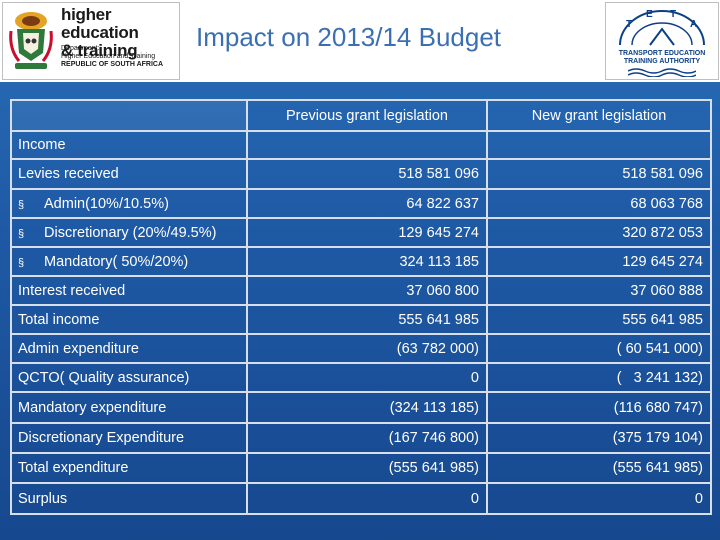  I want to click on svg-text: E, so click(649, 14).